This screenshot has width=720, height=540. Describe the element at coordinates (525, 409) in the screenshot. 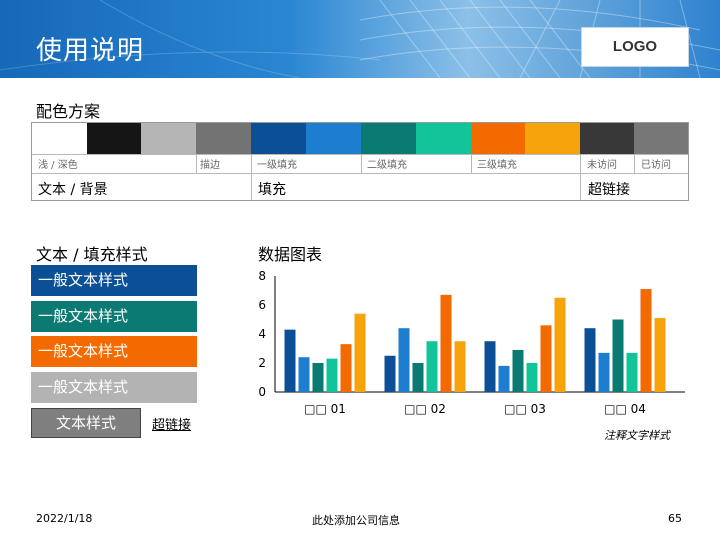

I see `x-category-label: □□ 03` at that location.